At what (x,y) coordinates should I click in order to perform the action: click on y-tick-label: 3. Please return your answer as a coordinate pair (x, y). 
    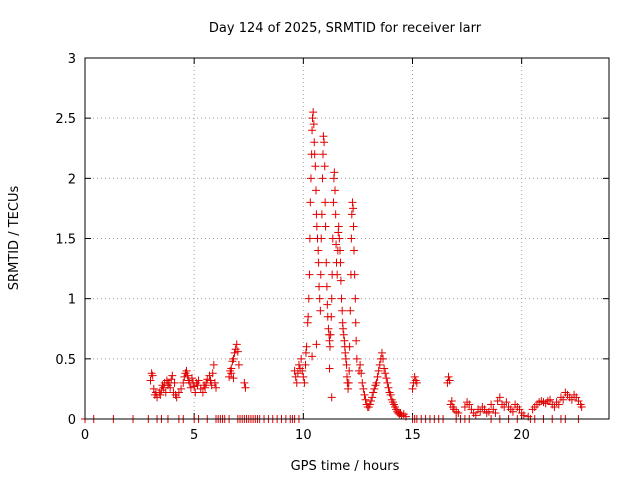
    Looking at the image, I should click on (72, 59).